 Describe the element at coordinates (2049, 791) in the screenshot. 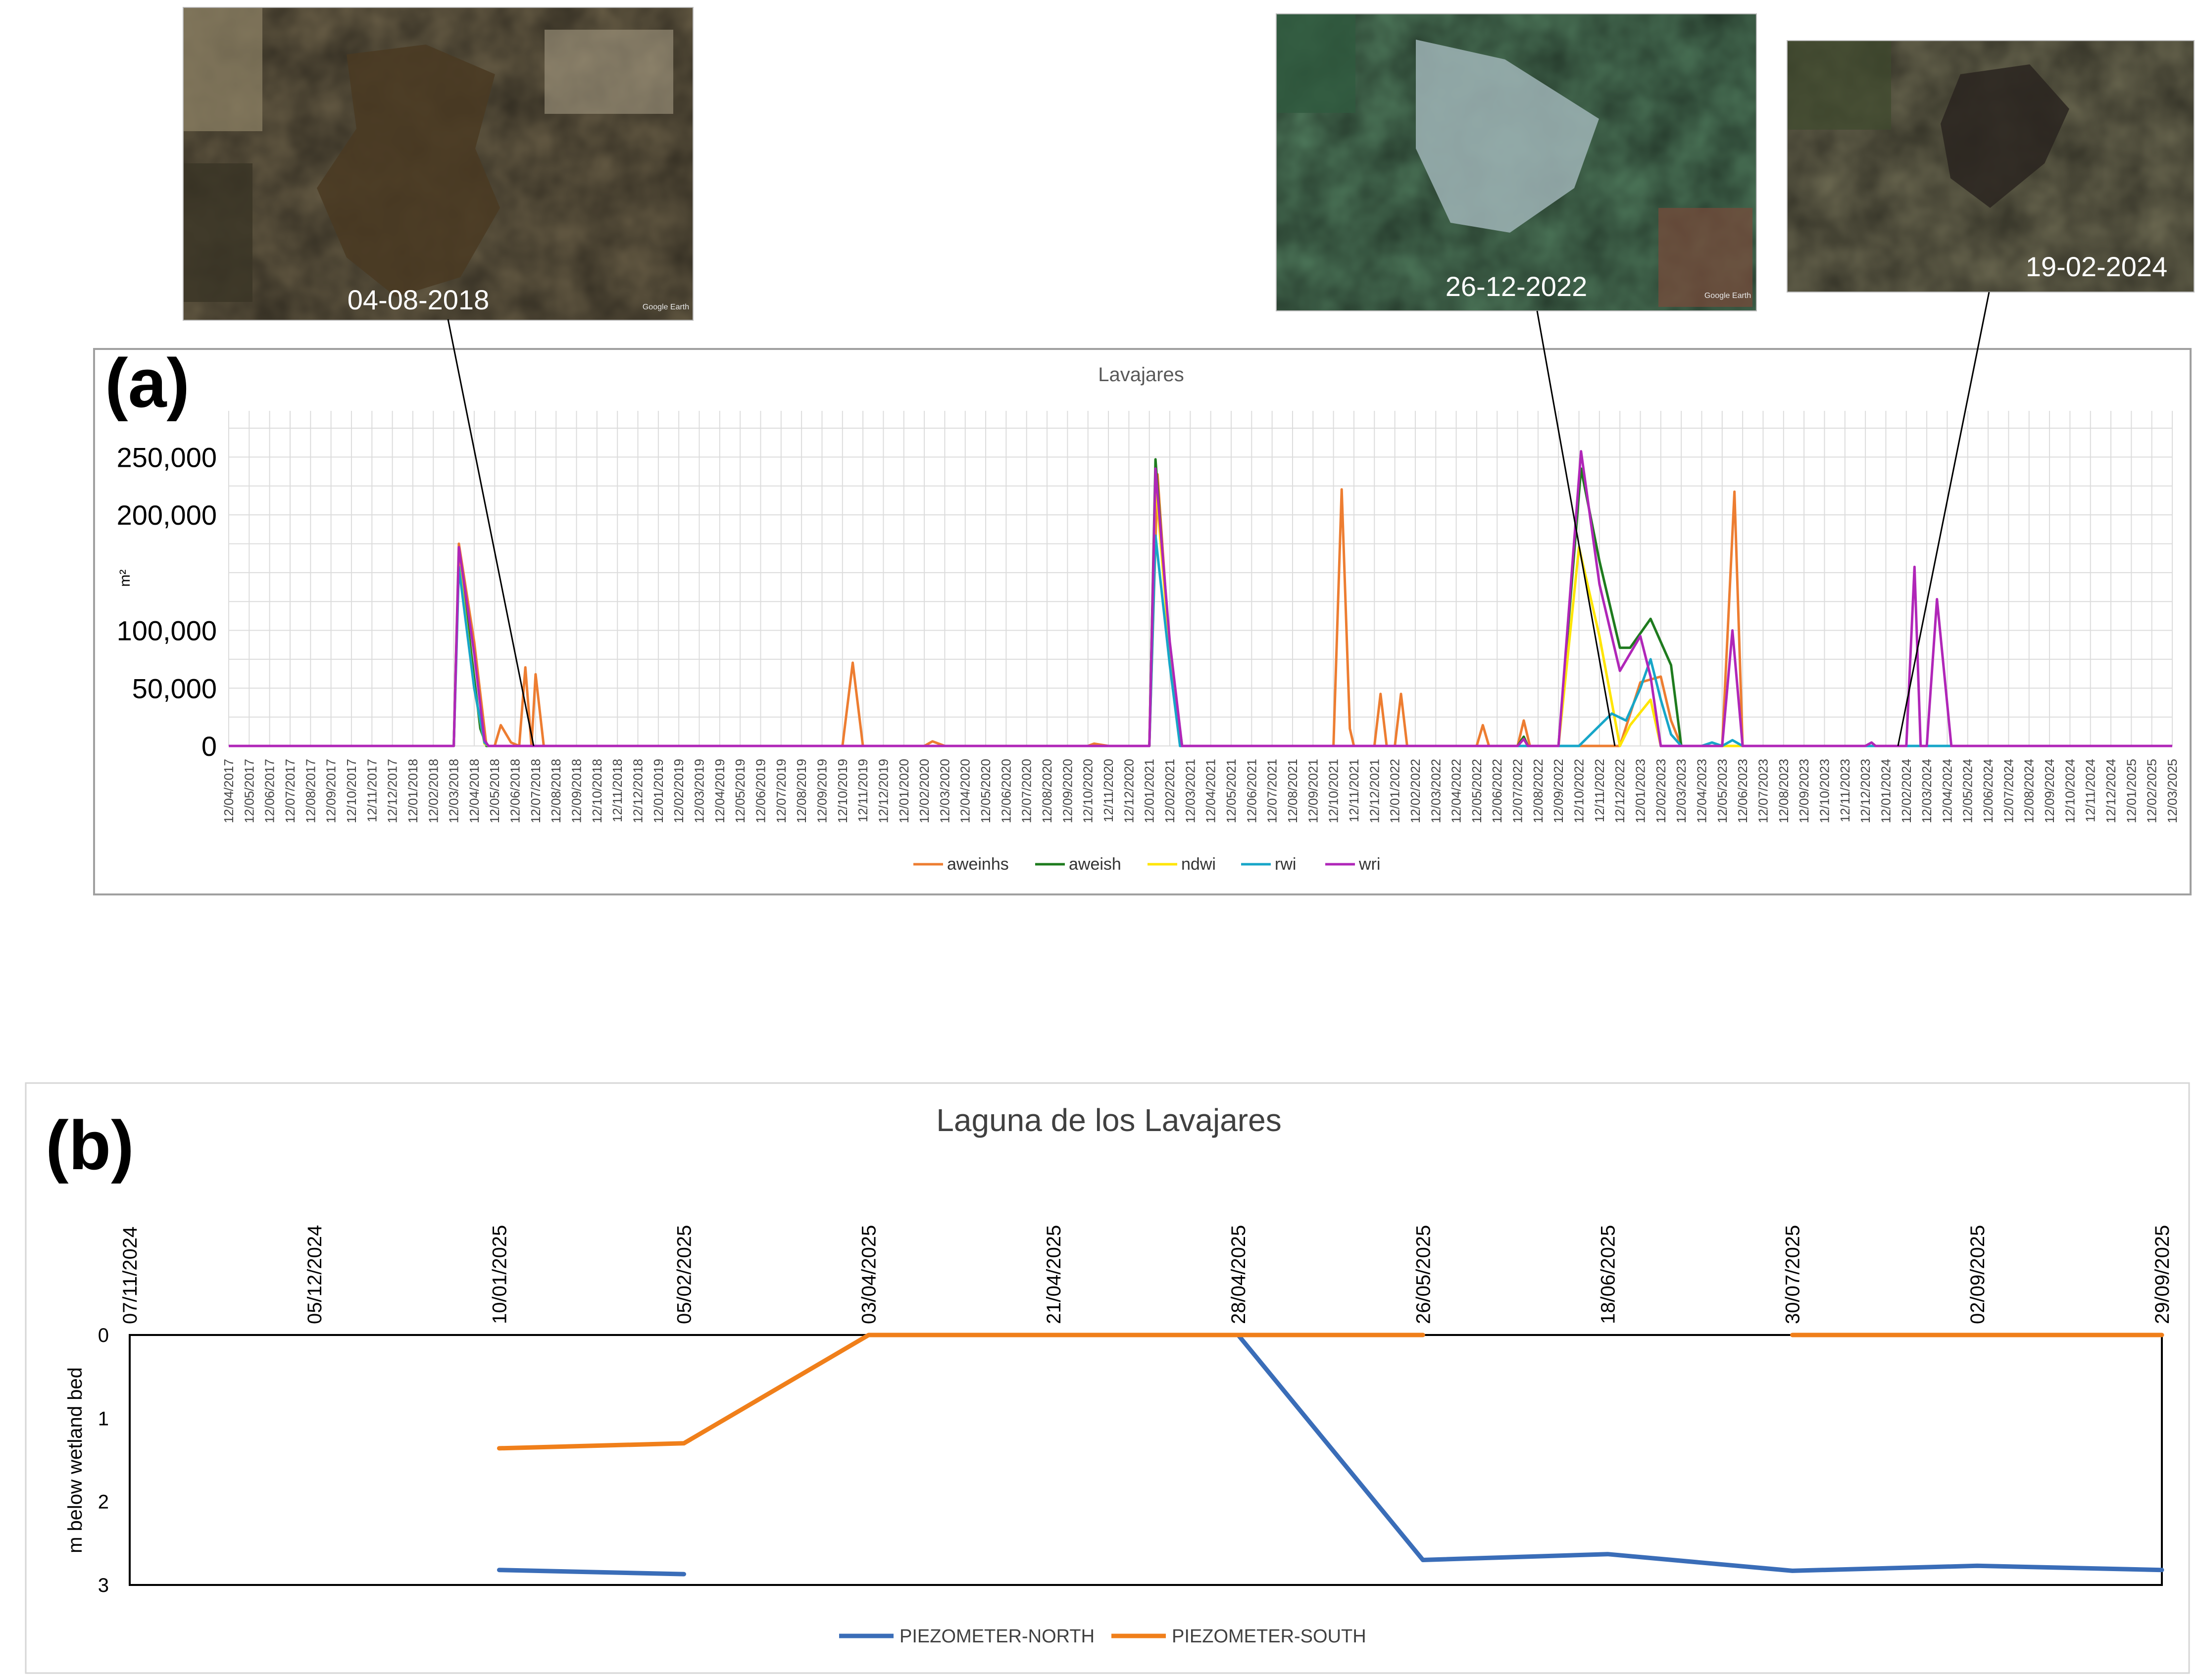

I see `x-tick-label: 12/09/2024` at that location.